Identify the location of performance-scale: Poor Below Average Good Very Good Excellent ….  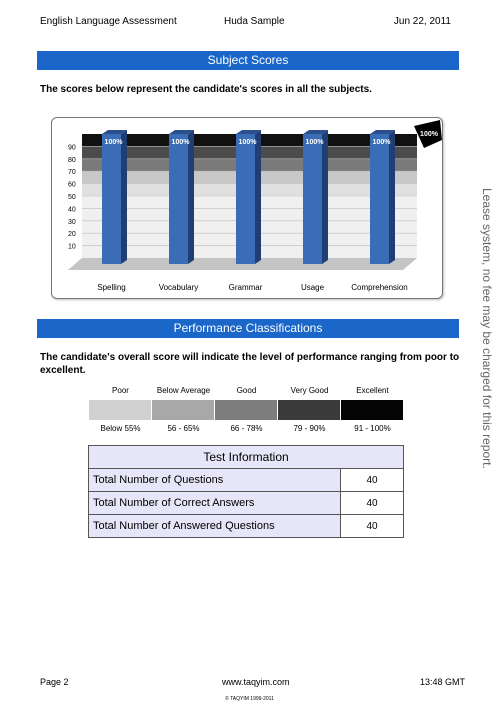
(246, 409).